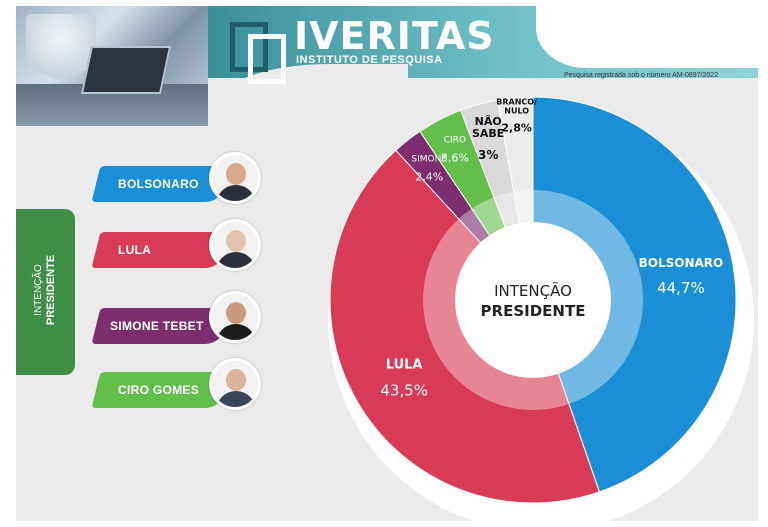 This screenshot has height=527, width=768. I want to click on header-photo, so click(112, 66).